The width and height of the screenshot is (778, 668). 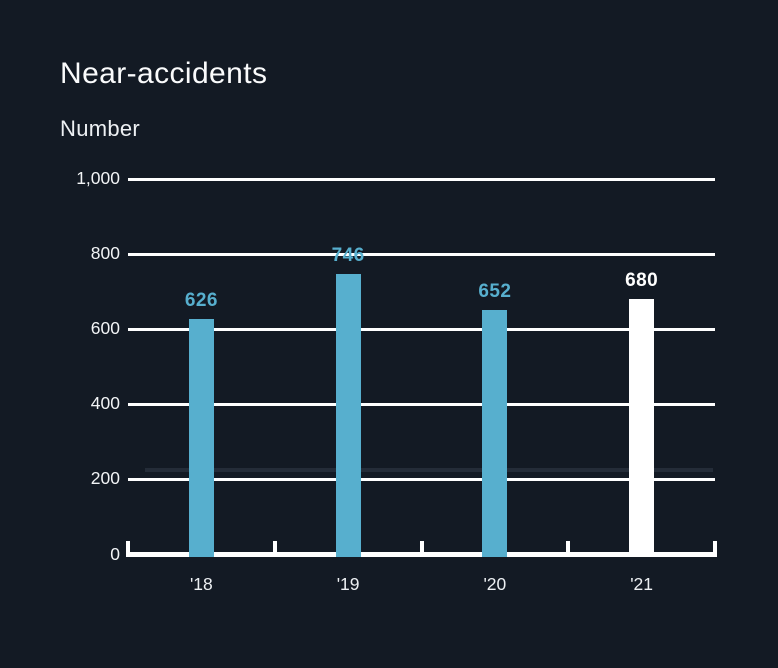 I want to click on reference-line, so click(x=429, y=470).